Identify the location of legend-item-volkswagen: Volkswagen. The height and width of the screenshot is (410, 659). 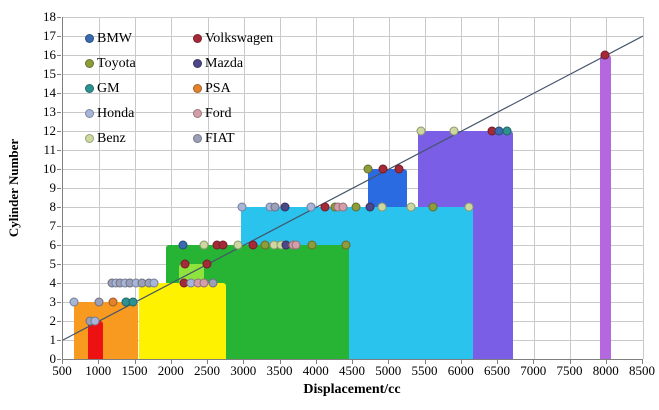
(233, 38).